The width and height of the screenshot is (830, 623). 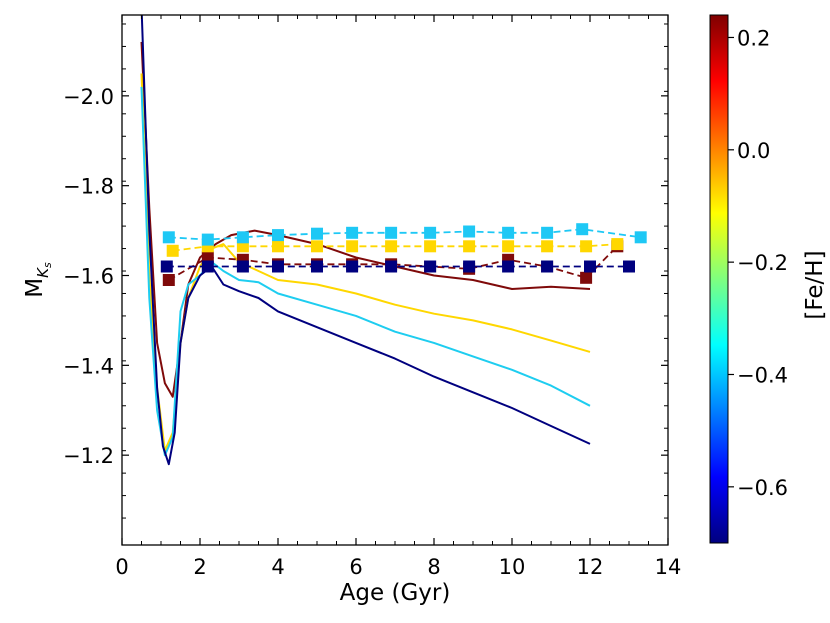 I want to click on colorbar, so click(x=719, y=279).